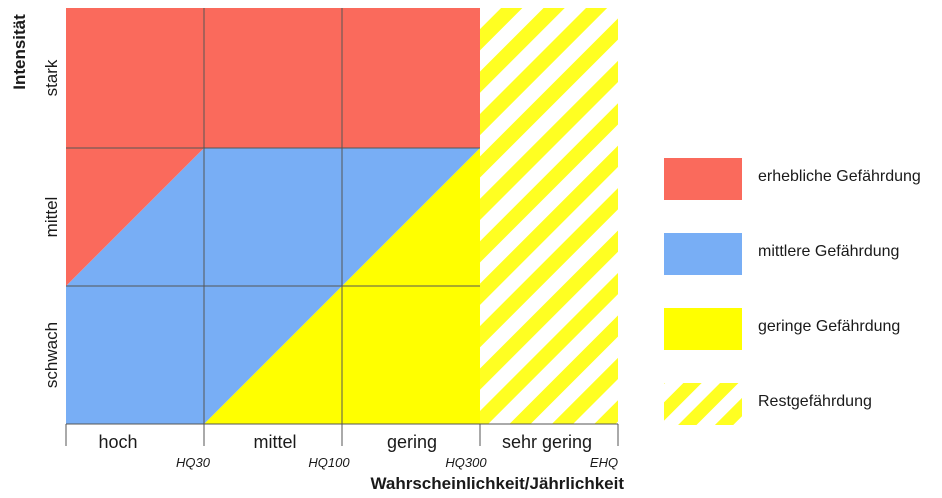 The width and height of the screenshot is (942, 498). I want to click on legend-label-gering: geringe Gefährdung, so click(829, 326).